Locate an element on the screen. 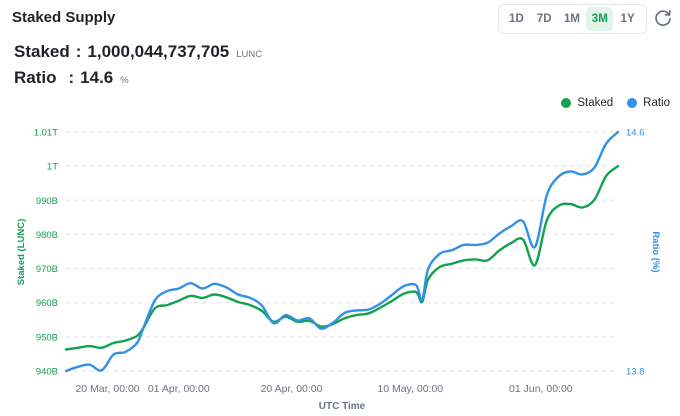 This screenshot has width=680, height=416. y-left-tick-label: 990B is located at coordinates (47, 201).